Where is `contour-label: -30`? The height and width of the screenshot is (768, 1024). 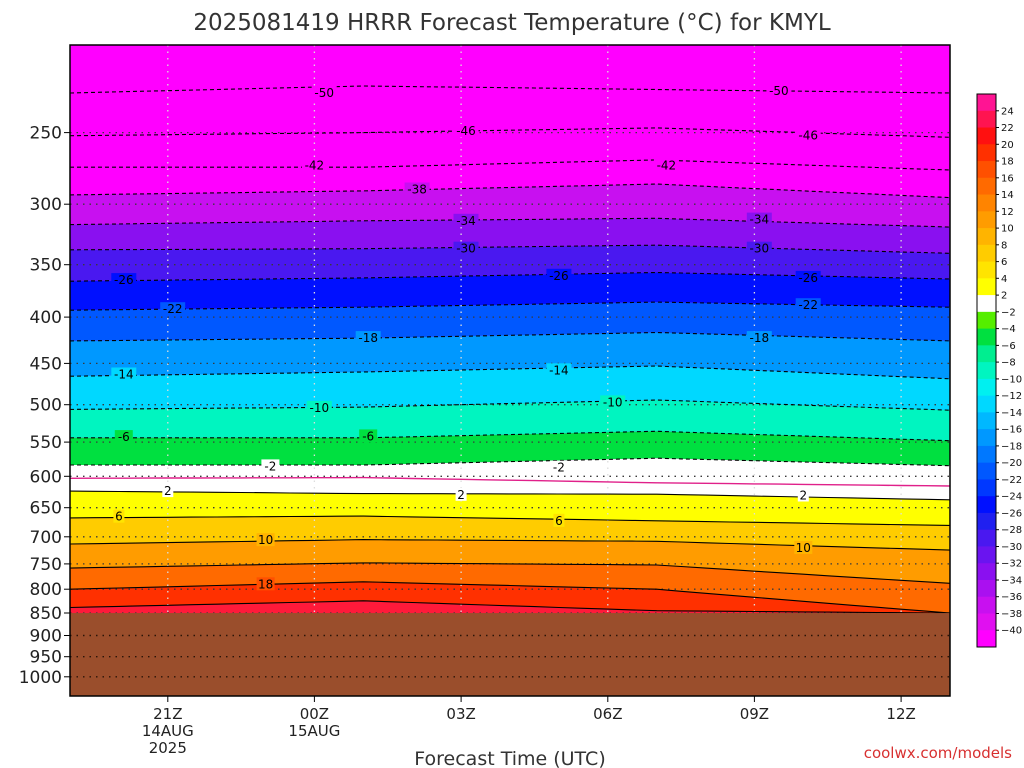
contour-label: -30 is located at coordinates (466, 249).